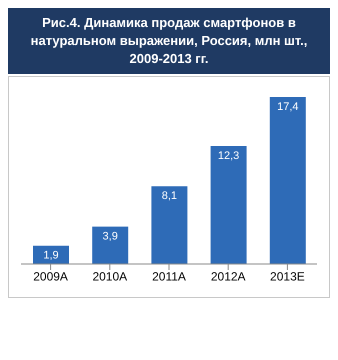 This screenshot has height=360, width=338. I want to click on data-label: 17,4, so click(288, 106).